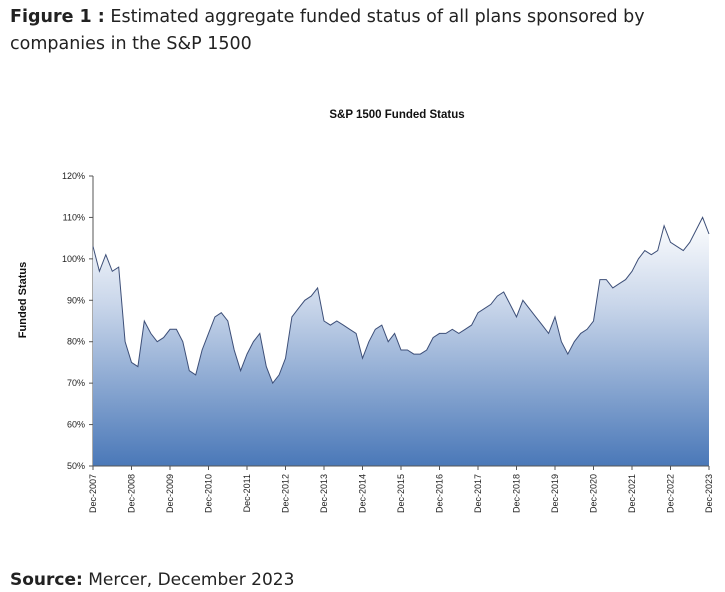  I want to click on caption-label: Figure 1 :, so click(57, 17).